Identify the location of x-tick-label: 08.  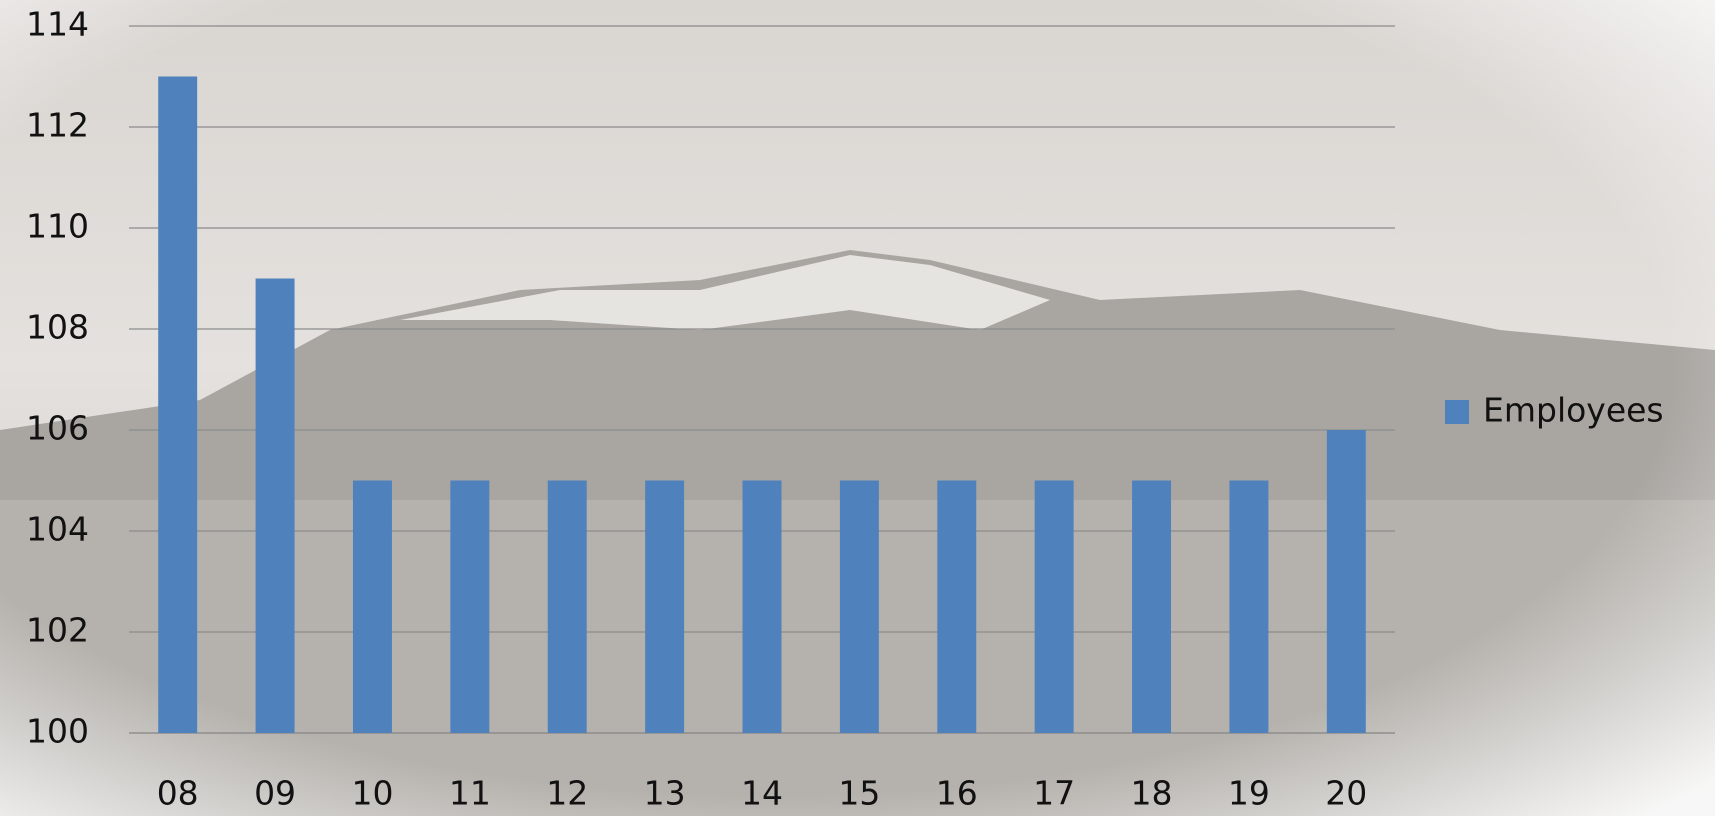
(178, 793).